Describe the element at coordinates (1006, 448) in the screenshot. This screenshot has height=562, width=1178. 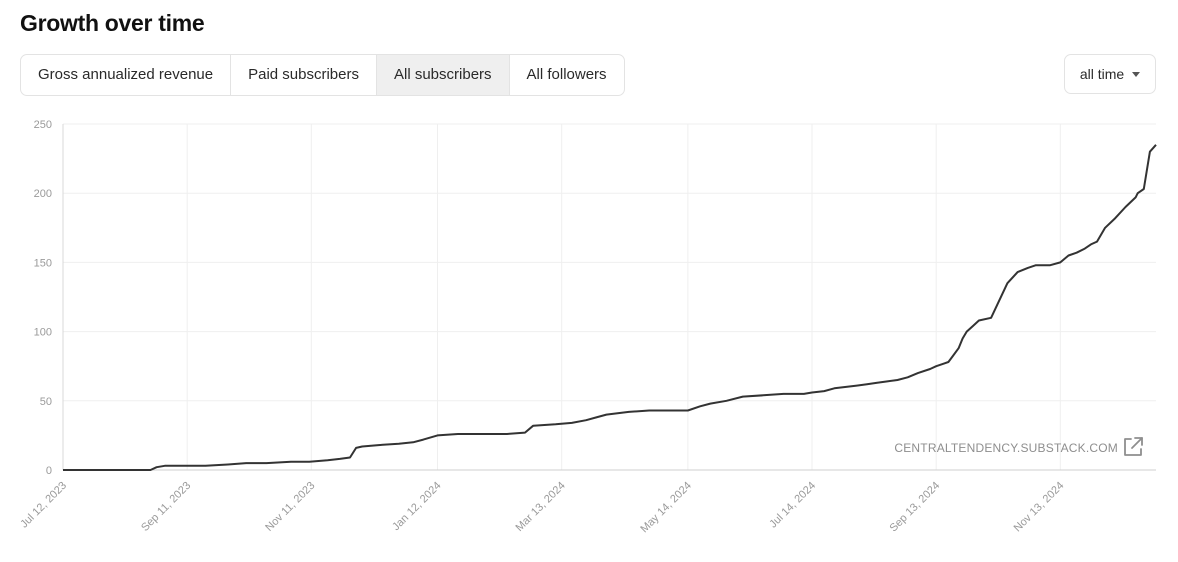
I see `watermark-text: CENTRALTENDENCY.SUBSTACK.COM` at that location.